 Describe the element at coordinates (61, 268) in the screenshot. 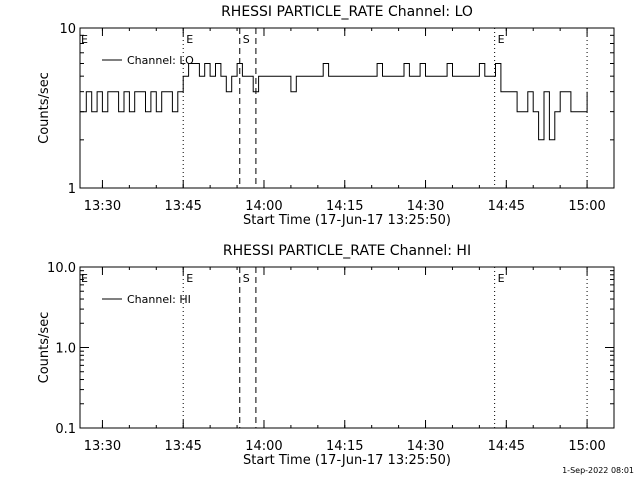

I see `y-tick-label: 10.0` at that location.